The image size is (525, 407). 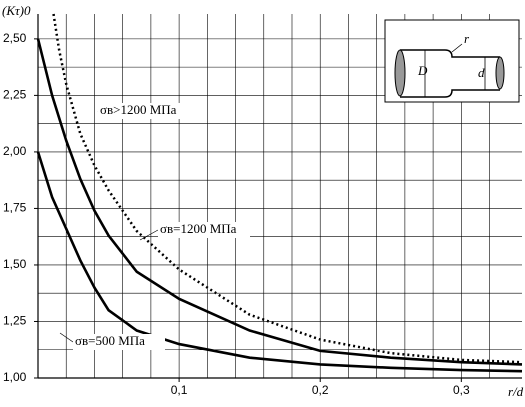 I want to click on y-tick-label: 1,50, so click(x=15, y=264).